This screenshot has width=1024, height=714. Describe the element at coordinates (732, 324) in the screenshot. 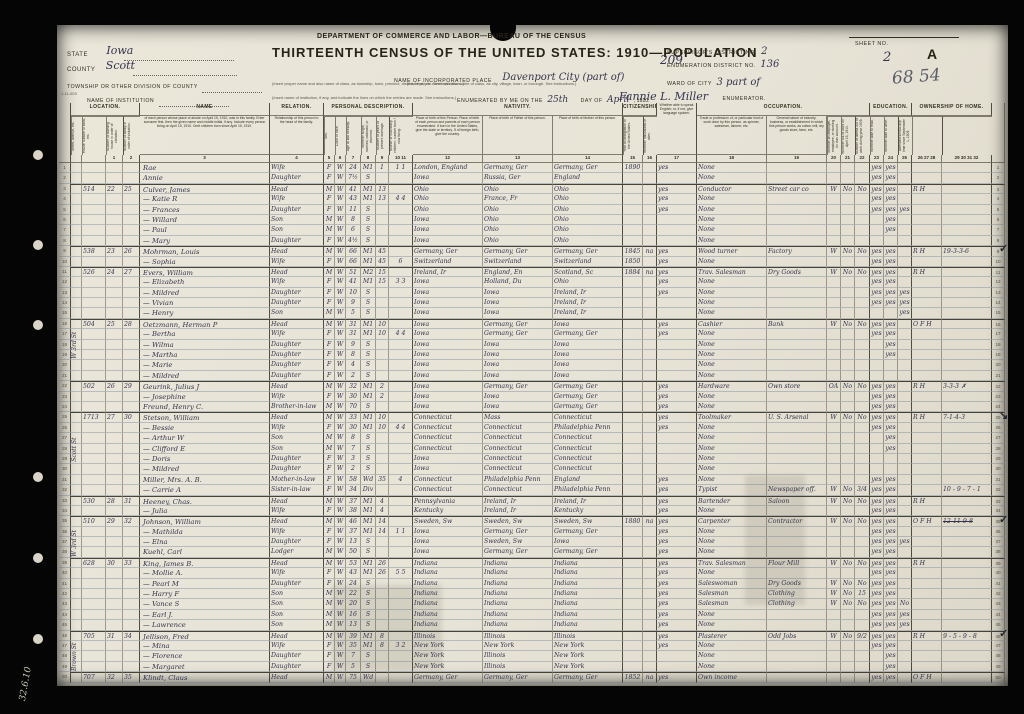

I see `occupation-cell: Cashier` at that location.